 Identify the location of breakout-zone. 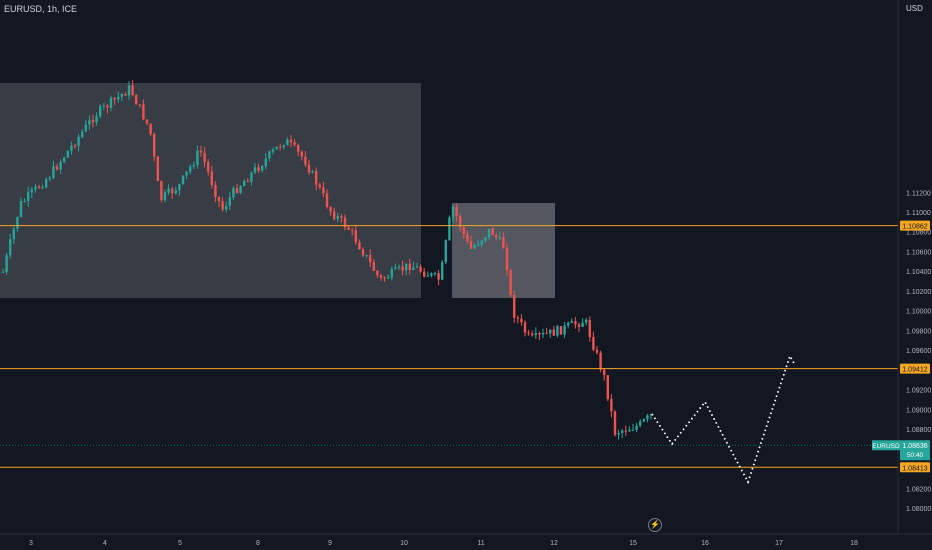
(503, 250).